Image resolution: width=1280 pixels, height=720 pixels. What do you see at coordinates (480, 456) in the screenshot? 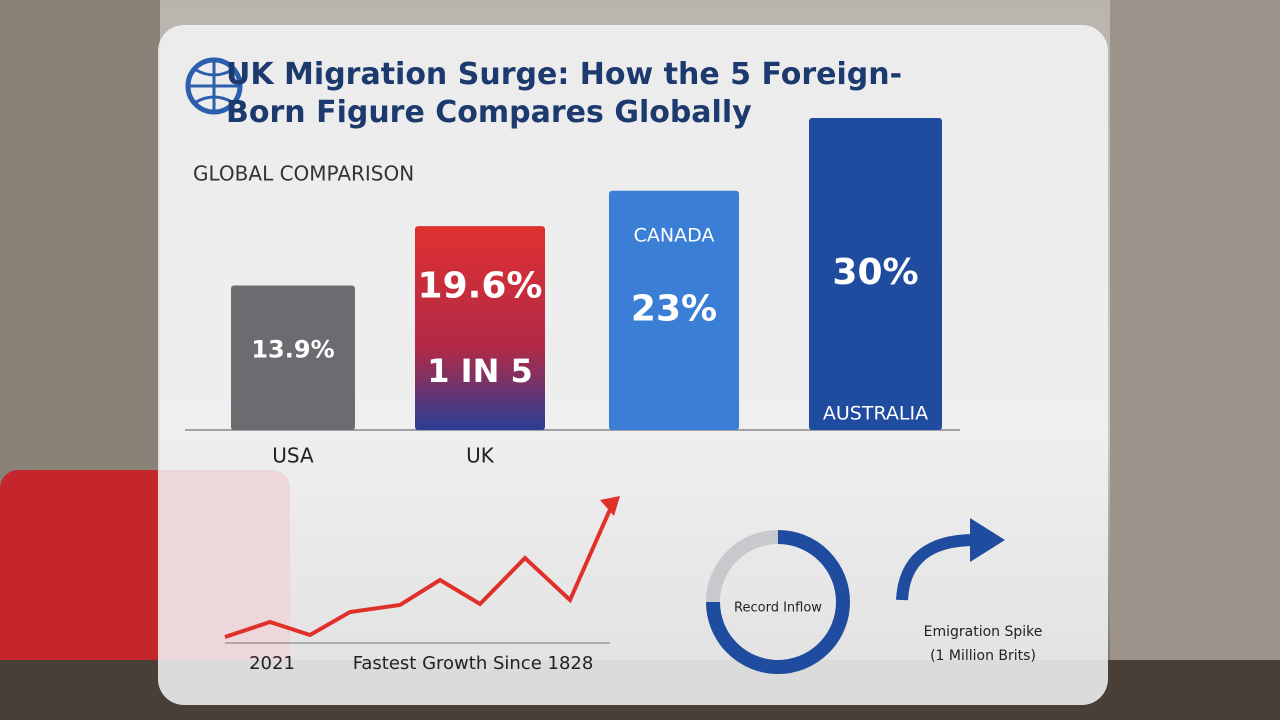
I see `x-tick-label: UK` at bounding box center [480, 456].